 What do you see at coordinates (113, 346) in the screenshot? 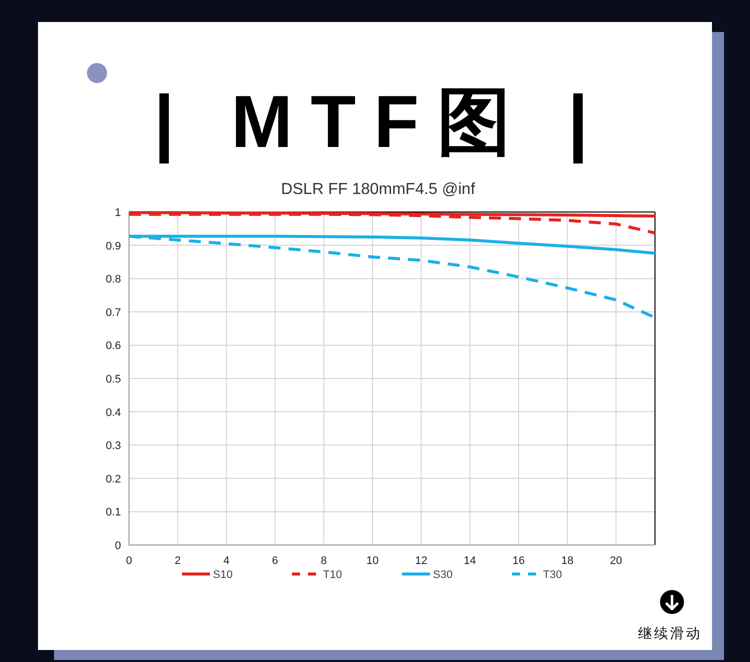
I see `y-tick-label: 0.6` at bounding box center [113, 346].